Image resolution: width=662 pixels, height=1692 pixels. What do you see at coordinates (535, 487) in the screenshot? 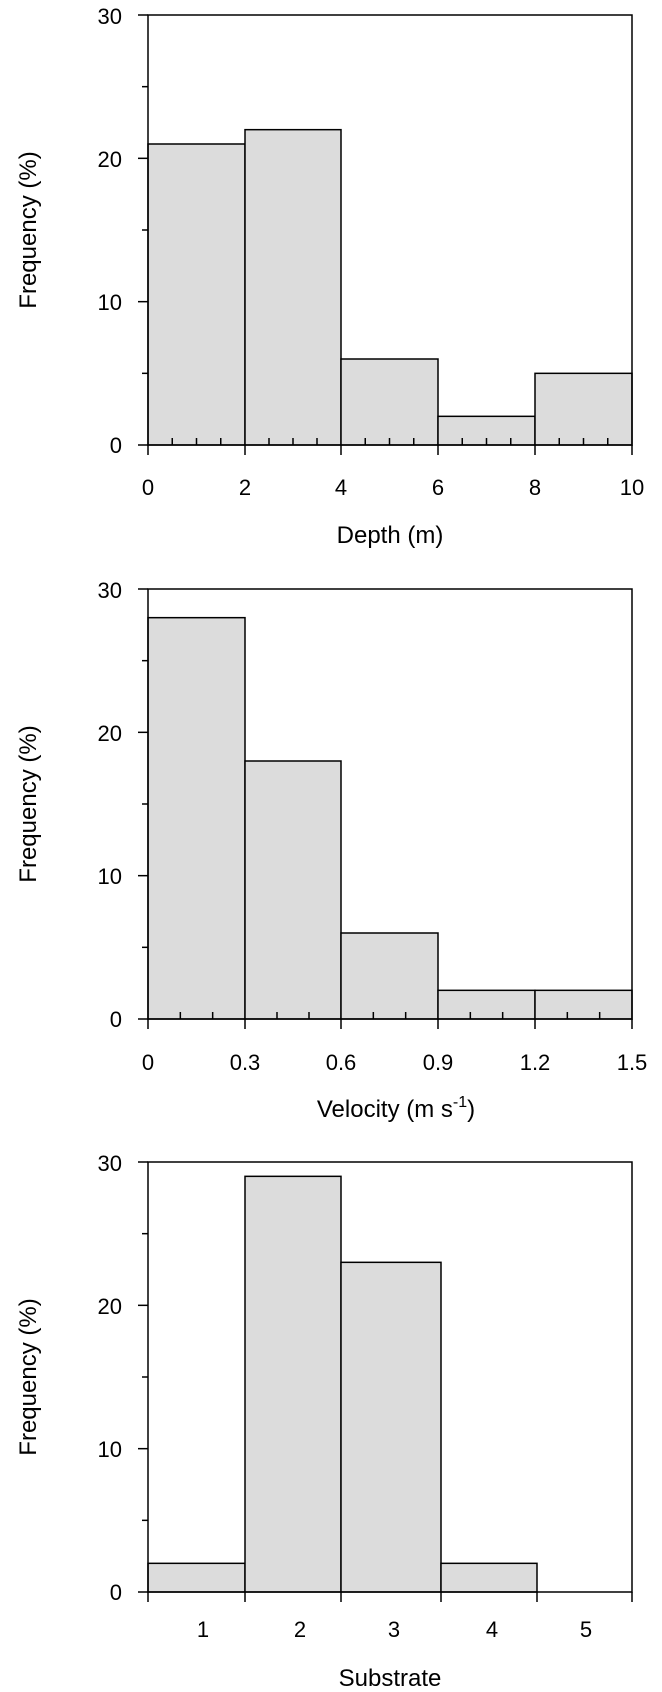
I see `x-tick-label: 8` at bounding box center [535, 487].